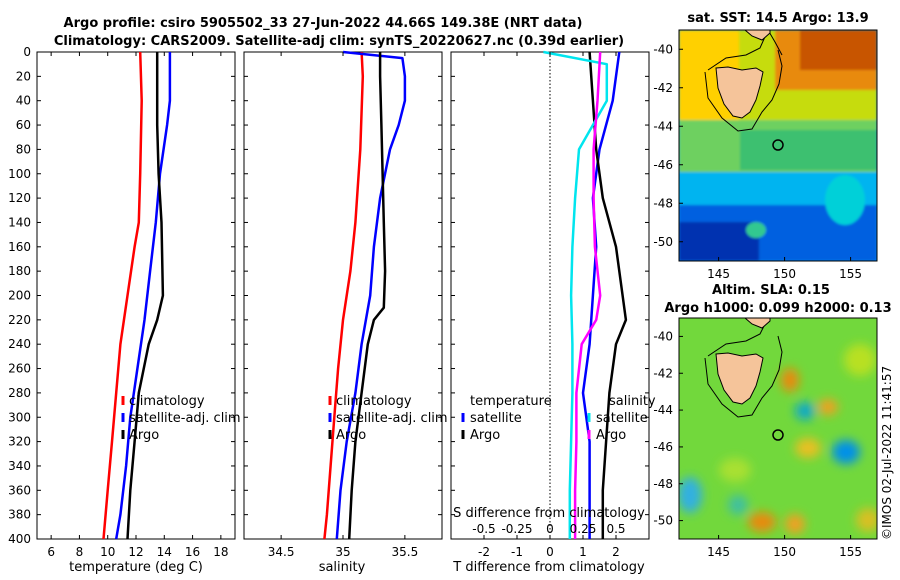 Image resolution: width=900 pixels, height=580 pixels. I want to click on sst-map-frame, so click(778, 145).